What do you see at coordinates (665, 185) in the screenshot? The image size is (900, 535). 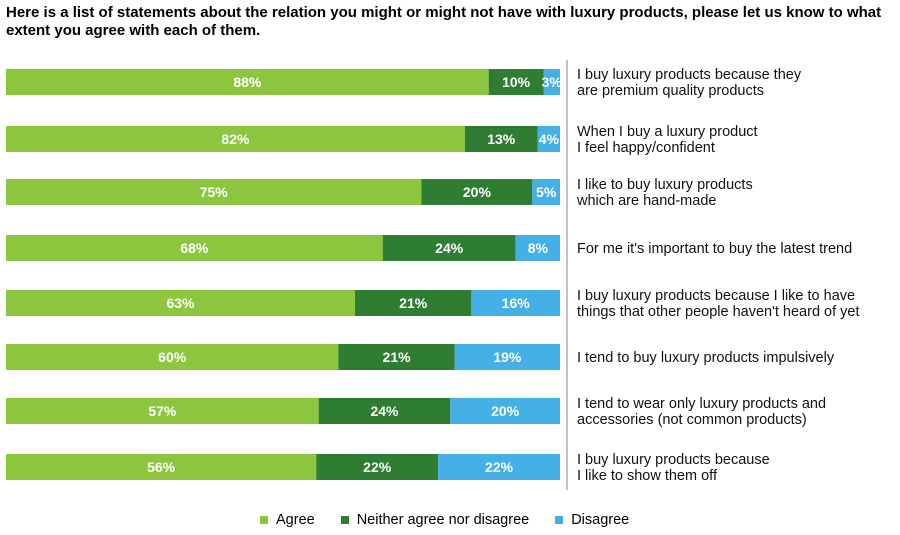 I see `category-label-2-line-0: I like to buy luxury products` at bounding box center [665, 185].